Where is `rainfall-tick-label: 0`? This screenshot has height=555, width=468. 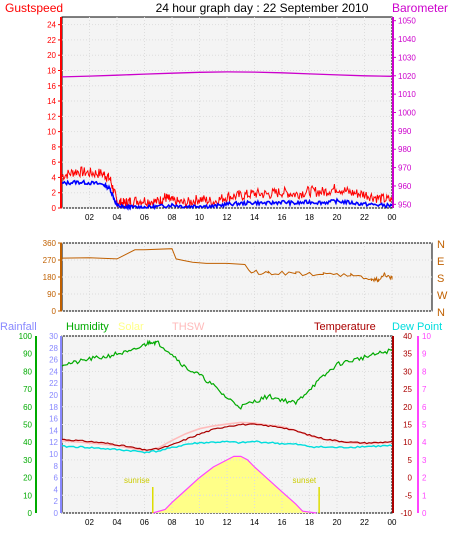
rainfall-tick-label: 0 is located at coordinates (56, 513).